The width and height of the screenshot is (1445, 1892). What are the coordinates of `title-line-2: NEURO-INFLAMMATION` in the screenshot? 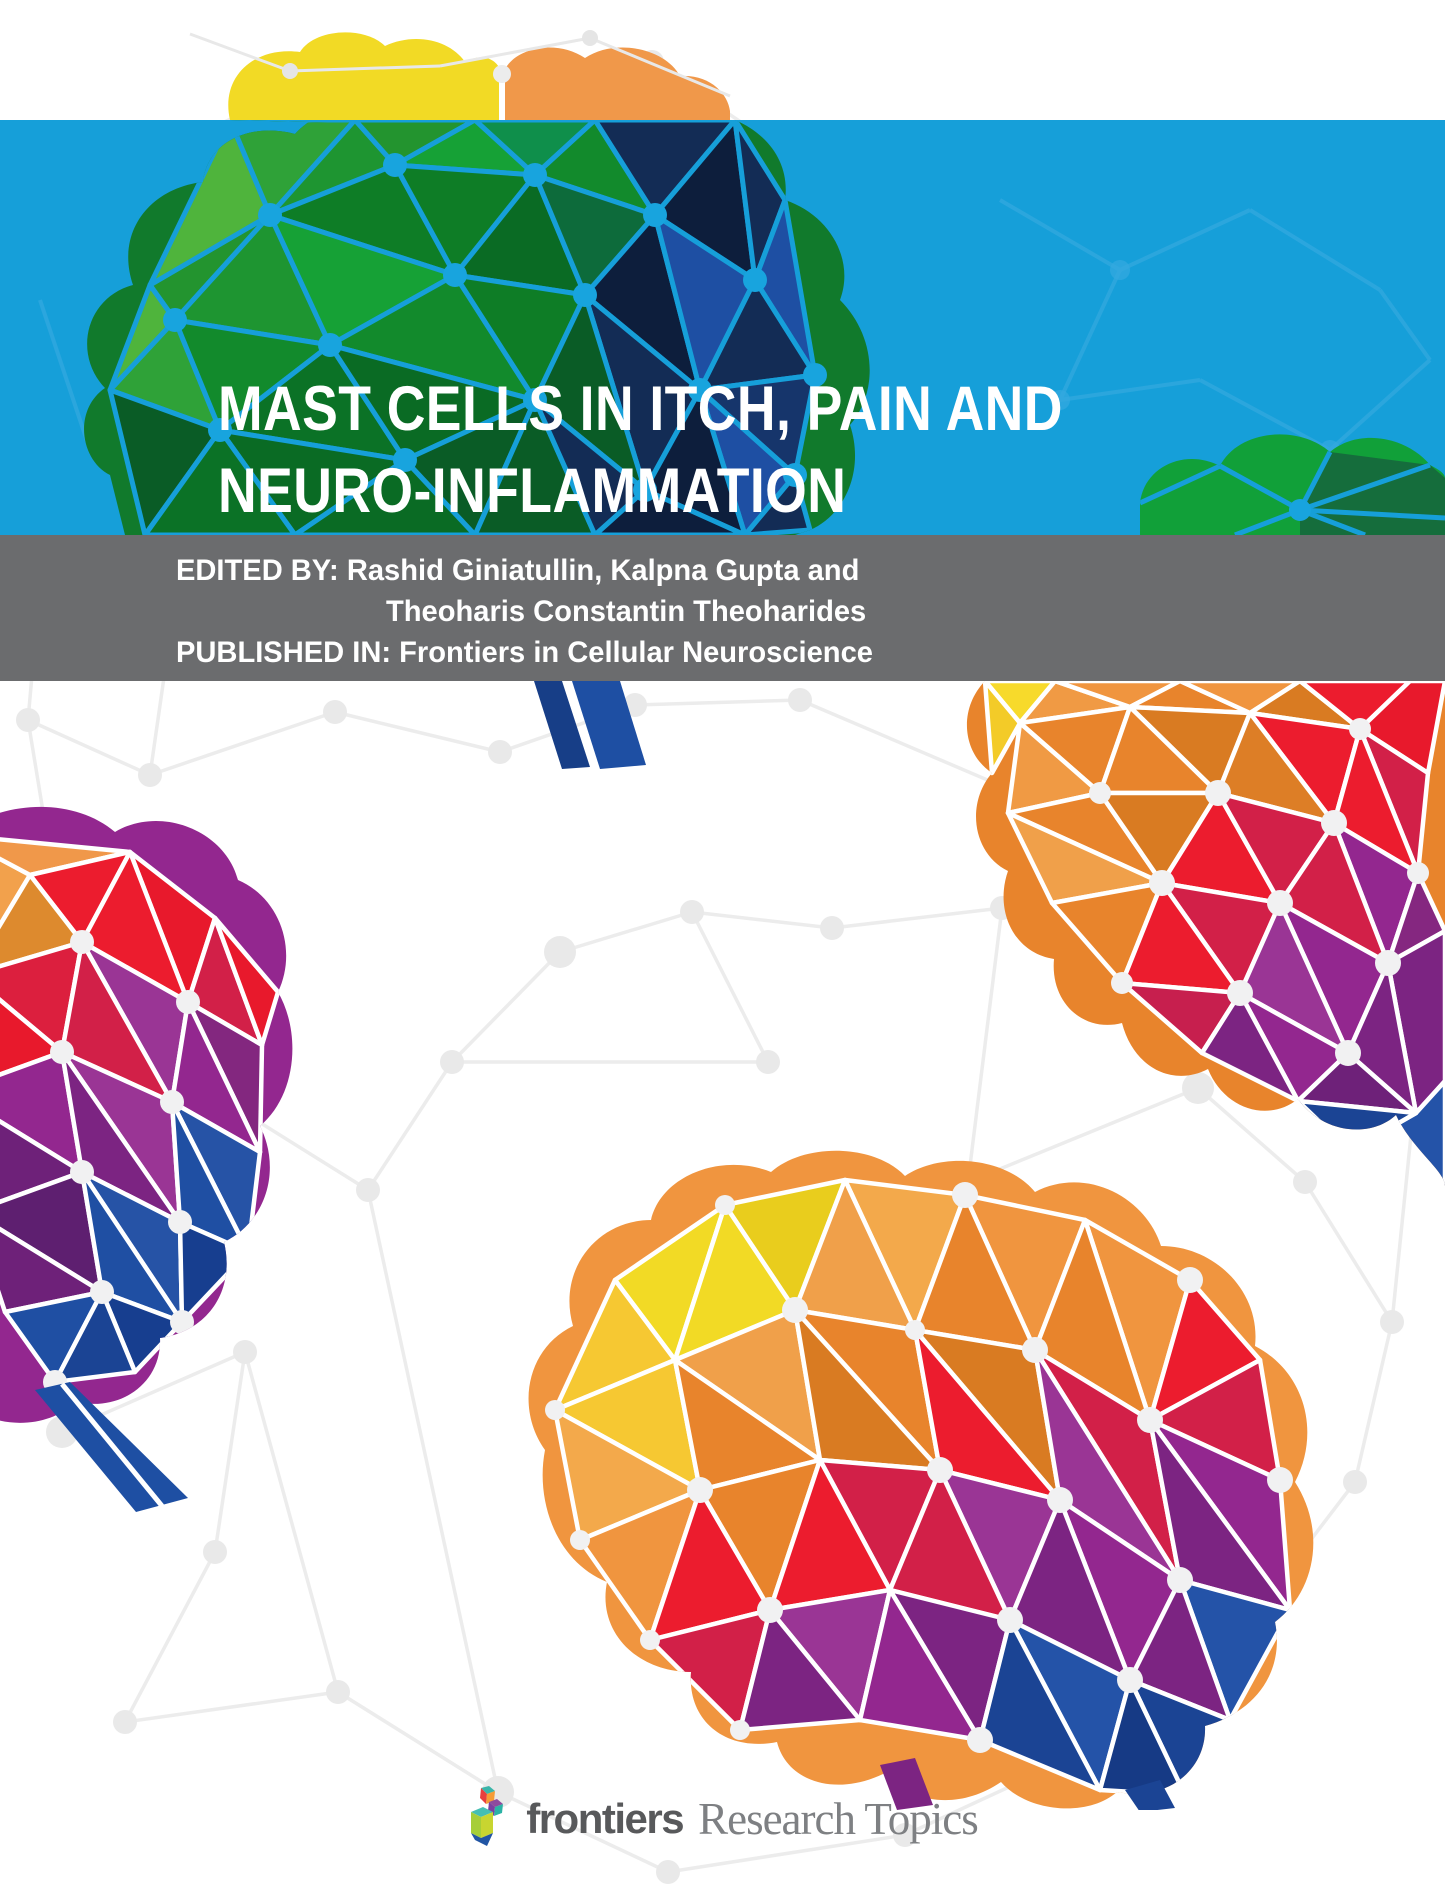 It's located at (532, 491).